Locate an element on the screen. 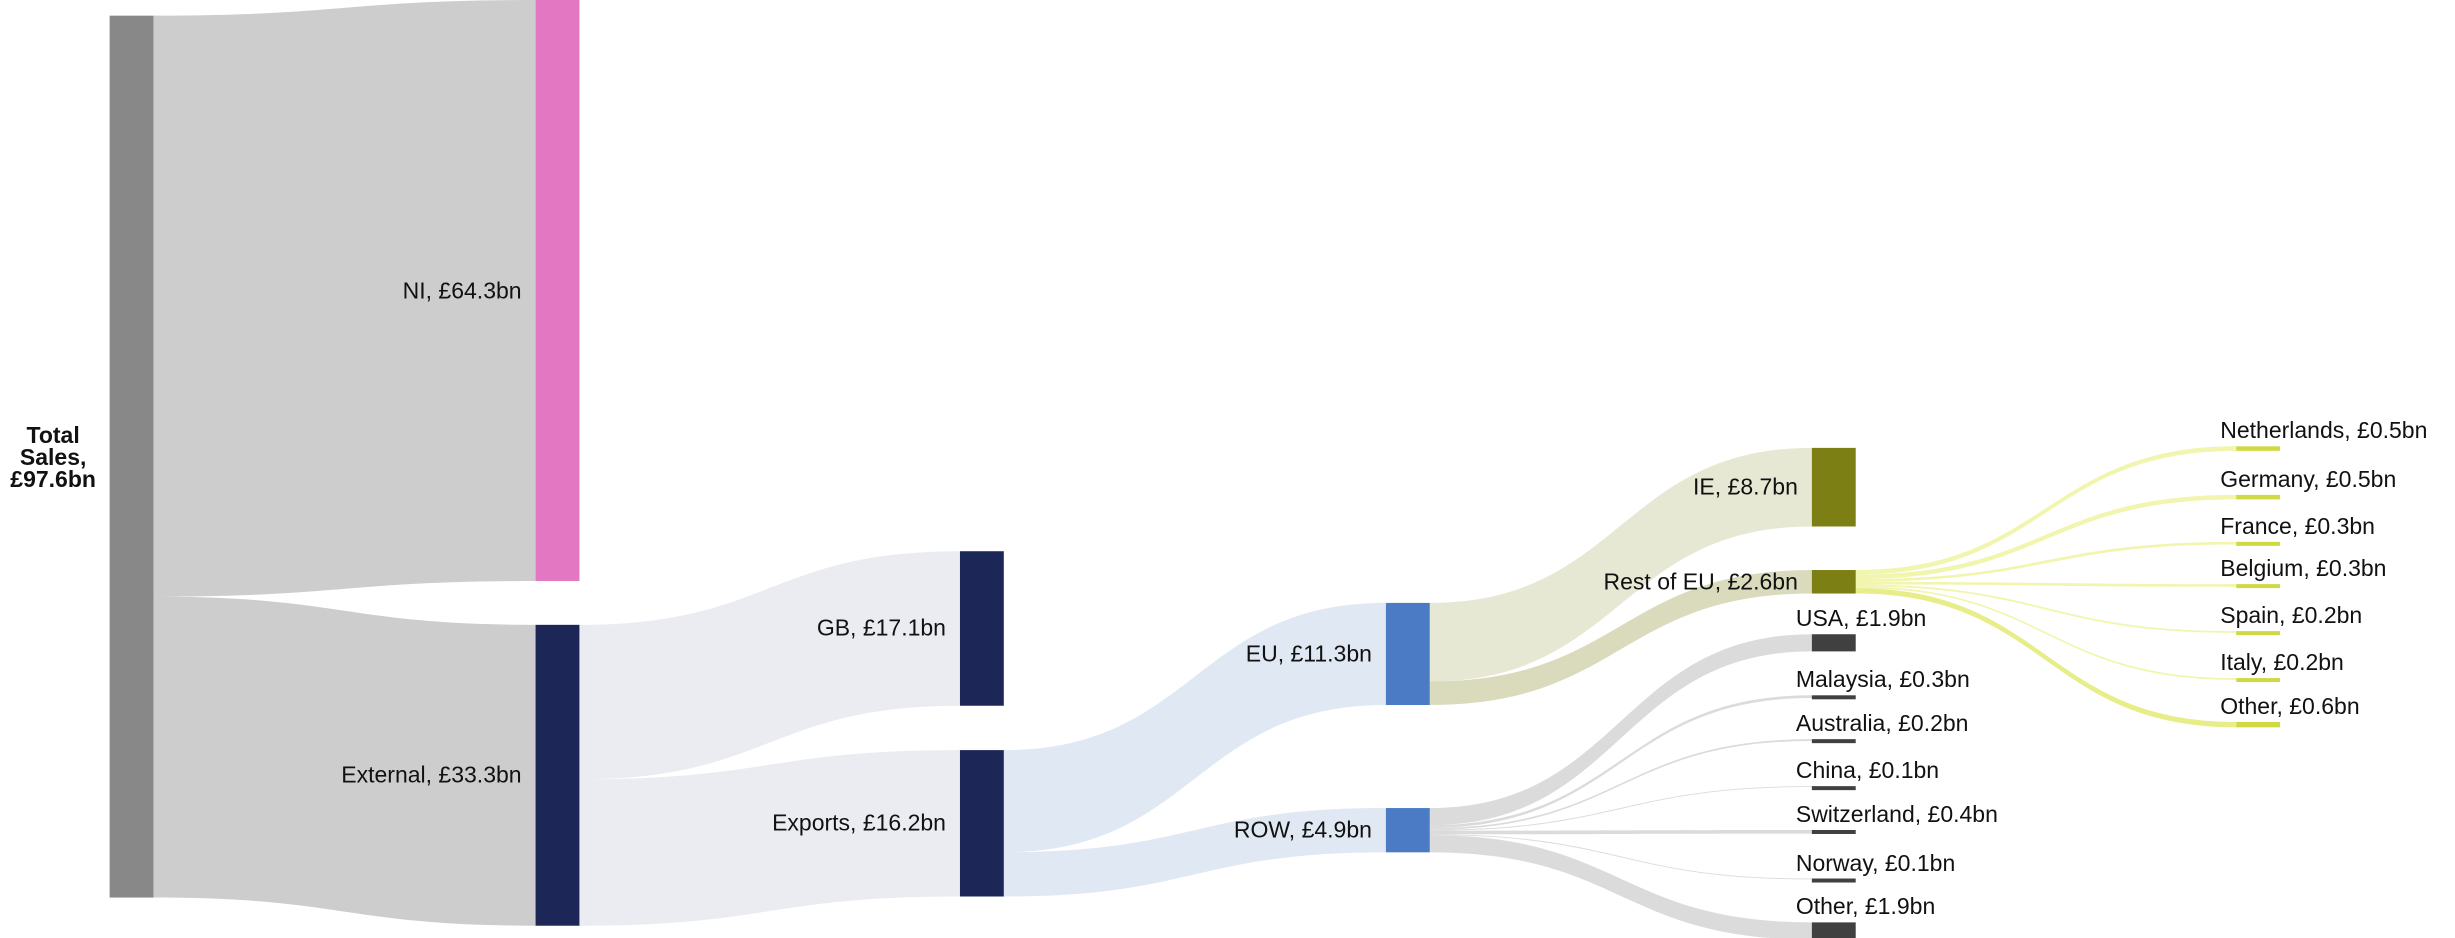  node-label: ROW, £4.9bn is located at coordinates (1302, 829).